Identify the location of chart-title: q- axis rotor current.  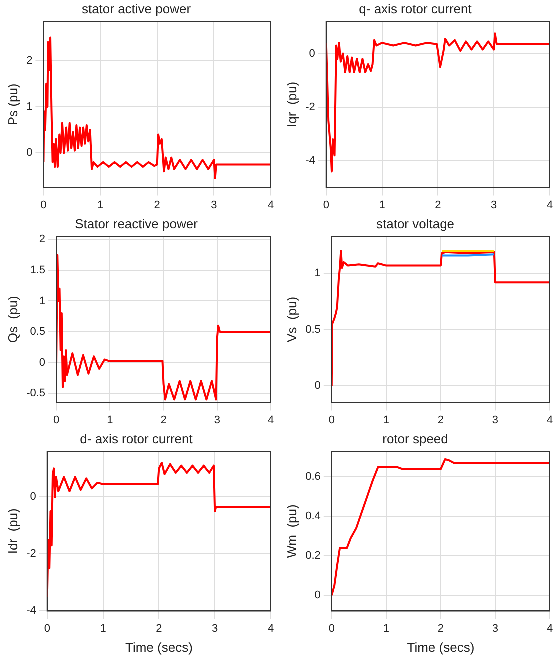
(415, 8).